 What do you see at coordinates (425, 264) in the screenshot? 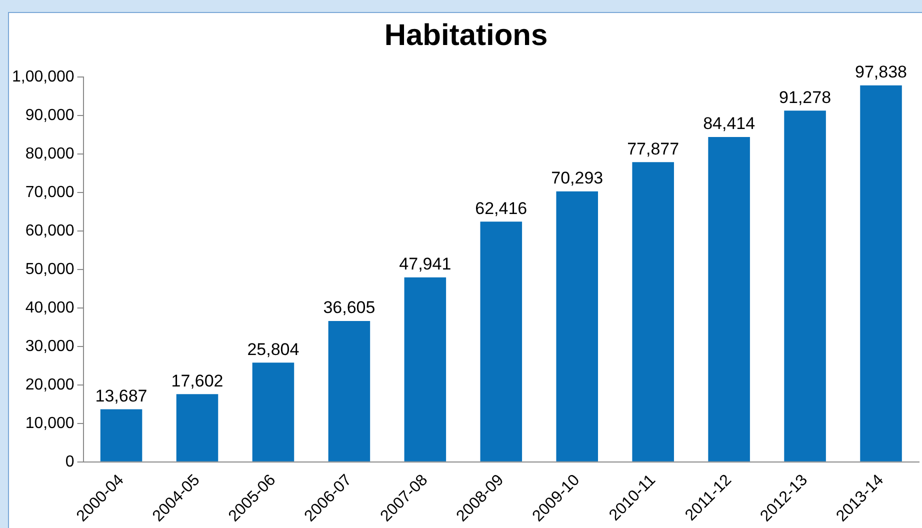
I see `data-label: 47,941` at bounding box center [425, 264].